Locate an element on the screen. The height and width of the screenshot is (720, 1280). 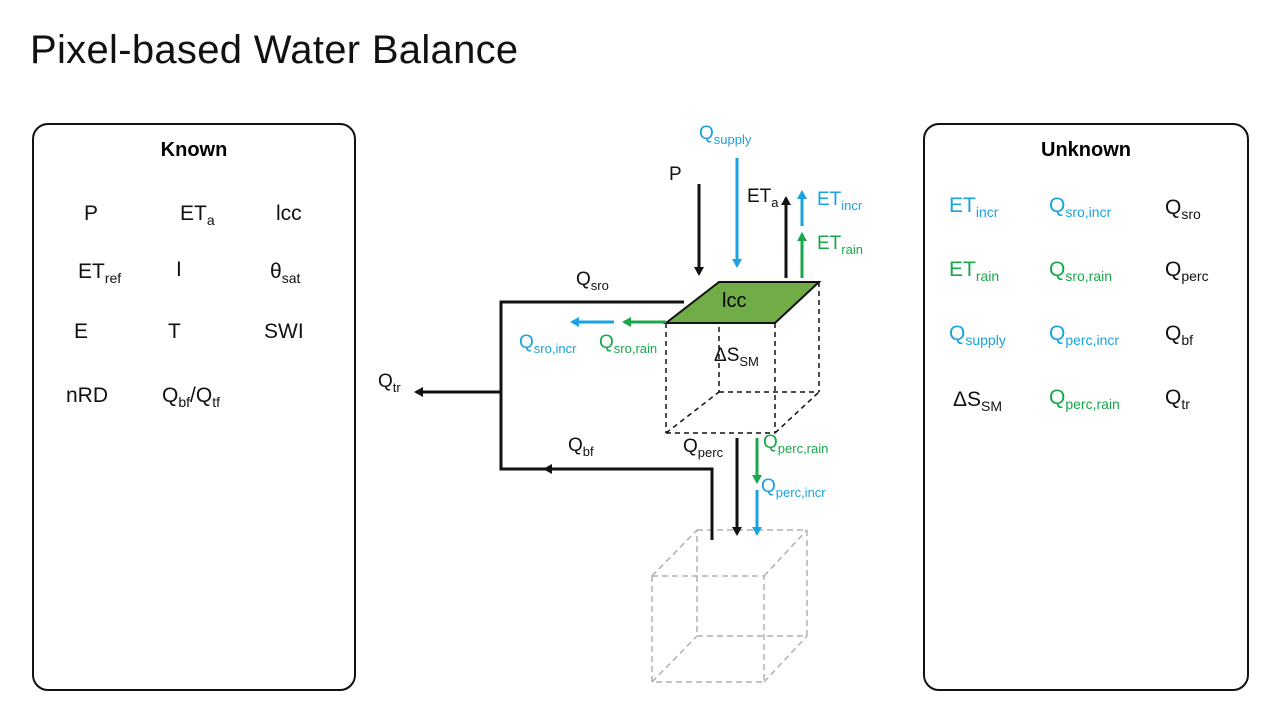
unknown-var: Qtr is located at coordinates (1177, 399).